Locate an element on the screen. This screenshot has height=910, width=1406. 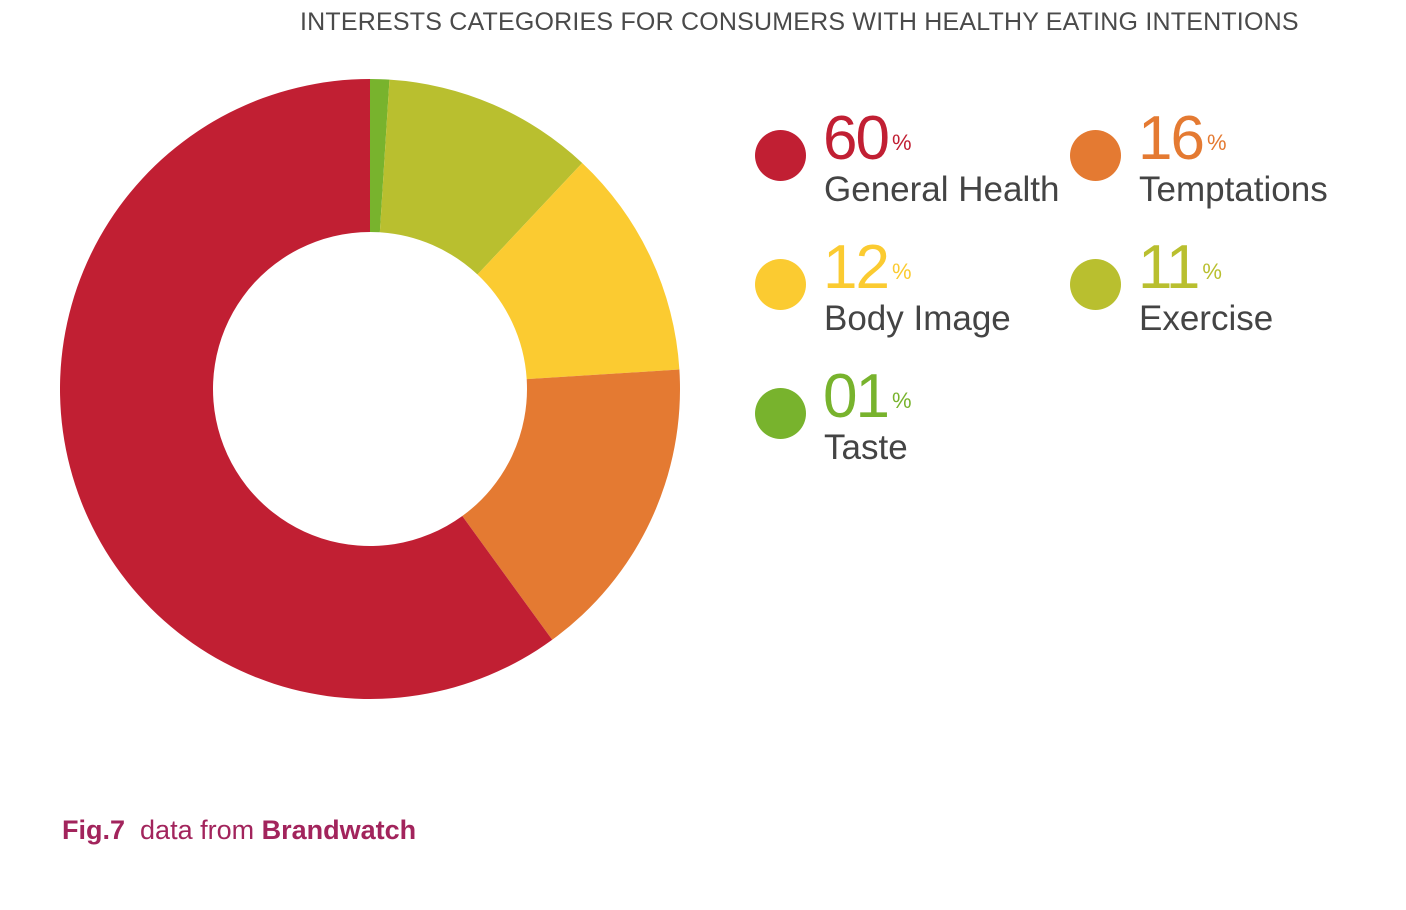
legend-value-number: 12 is located at coordinates (856, 267).